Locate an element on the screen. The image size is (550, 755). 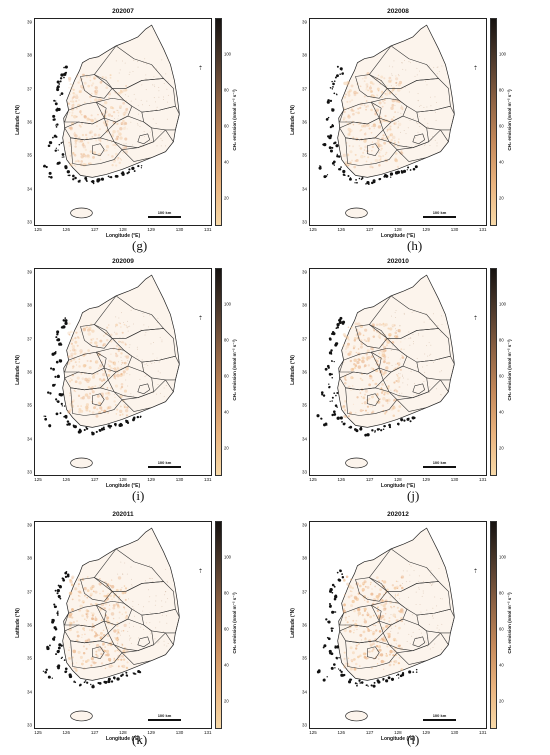
scale-bar-line is located at coordinates (164, 217).